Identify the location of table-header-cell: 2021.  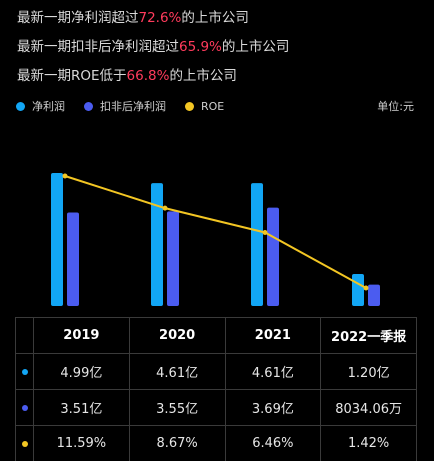
(273, 335).